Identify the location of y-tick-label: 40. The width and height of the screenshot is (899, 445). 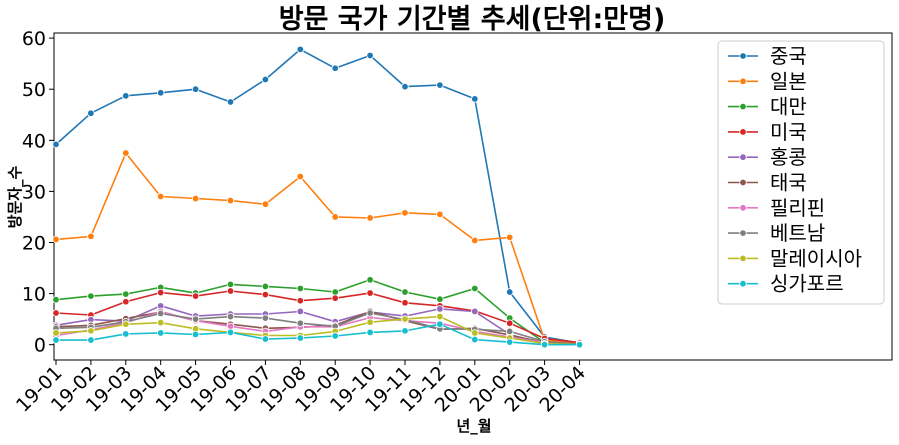
(34, 141).